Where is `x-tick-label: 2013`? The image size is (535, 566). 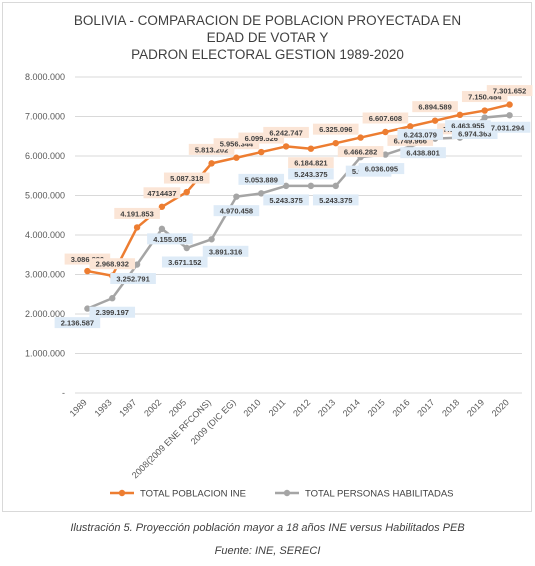
x-tick-label: 2013 is located at coordinates (326, 407).